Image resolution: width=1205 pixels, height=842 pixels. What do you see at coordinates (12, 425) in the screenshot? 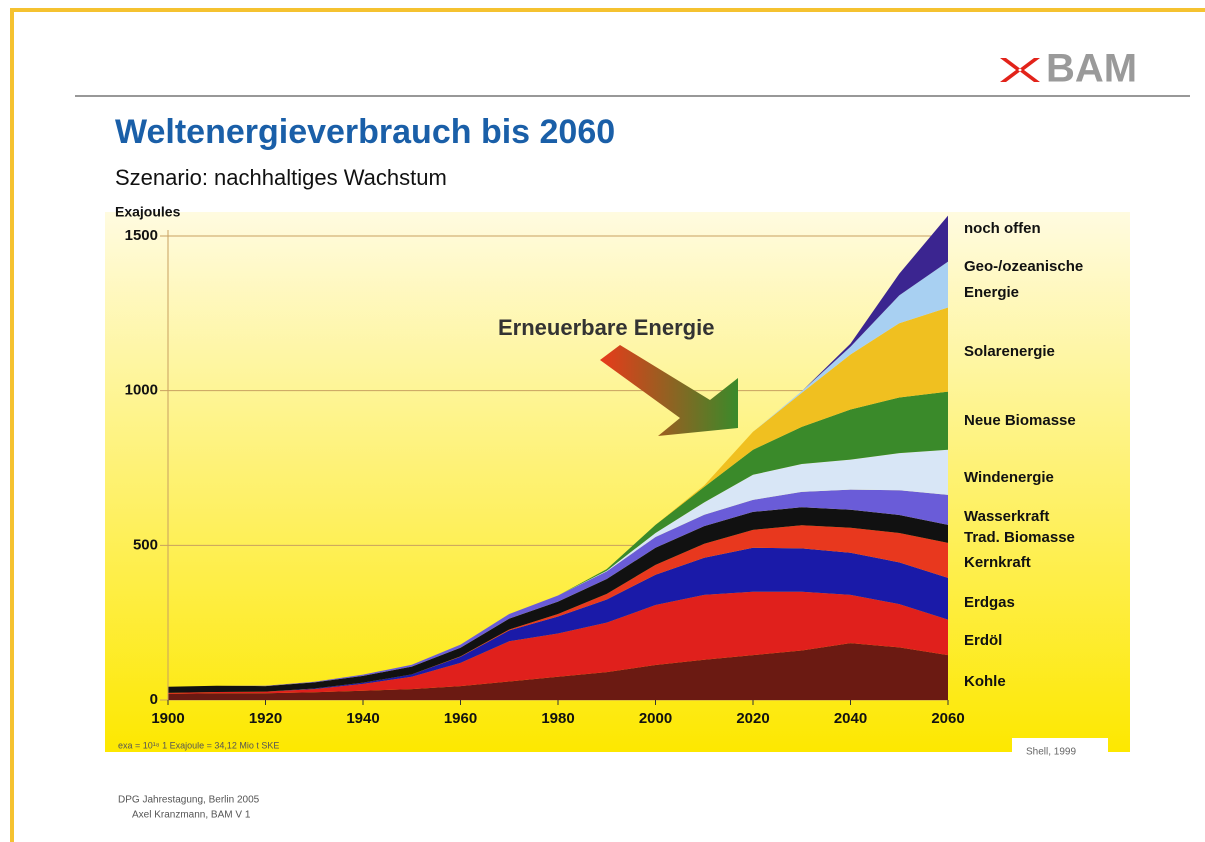
I see `frame-left` at bounding box center [12, 425].